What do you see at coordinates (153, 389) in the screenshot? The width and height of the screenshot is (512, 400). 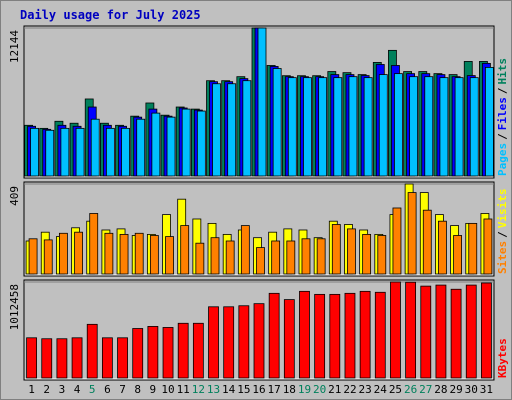 I see `x-tick-label: 9` at bounding box center [153, 389].